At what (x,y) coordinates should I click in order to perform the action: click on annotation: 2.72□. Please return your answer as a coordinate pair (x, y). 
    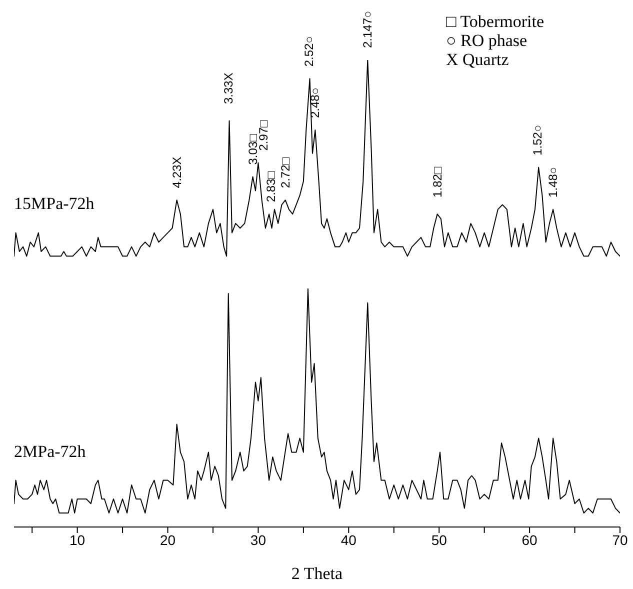
    Looking at the image, I should click on (285, 172).